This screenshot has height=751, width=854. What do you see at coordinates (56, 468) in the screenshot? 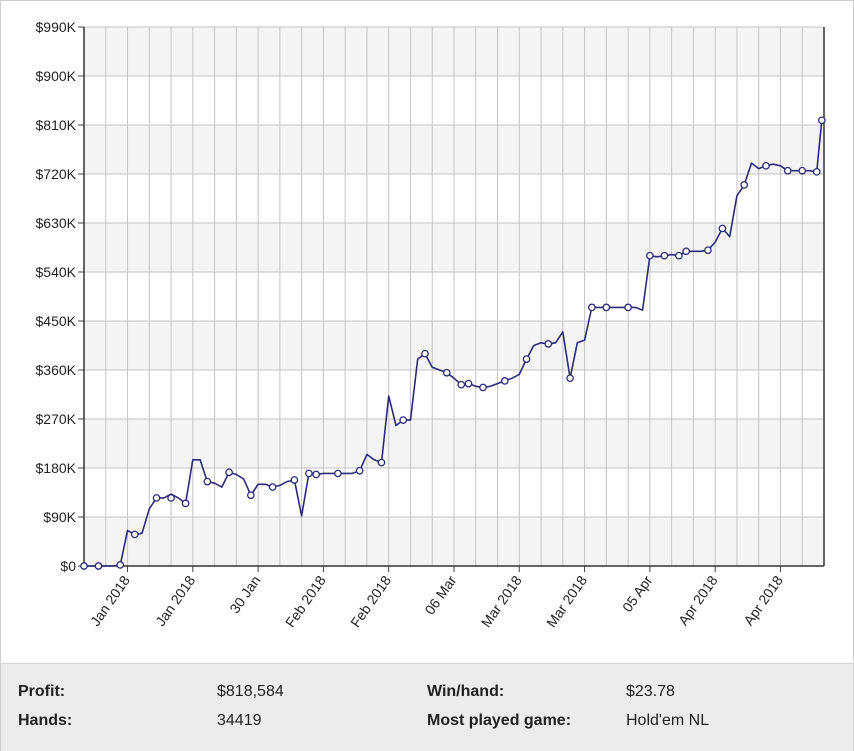
I see `y-tick-label: $180K` at bounding box center [56, 468].